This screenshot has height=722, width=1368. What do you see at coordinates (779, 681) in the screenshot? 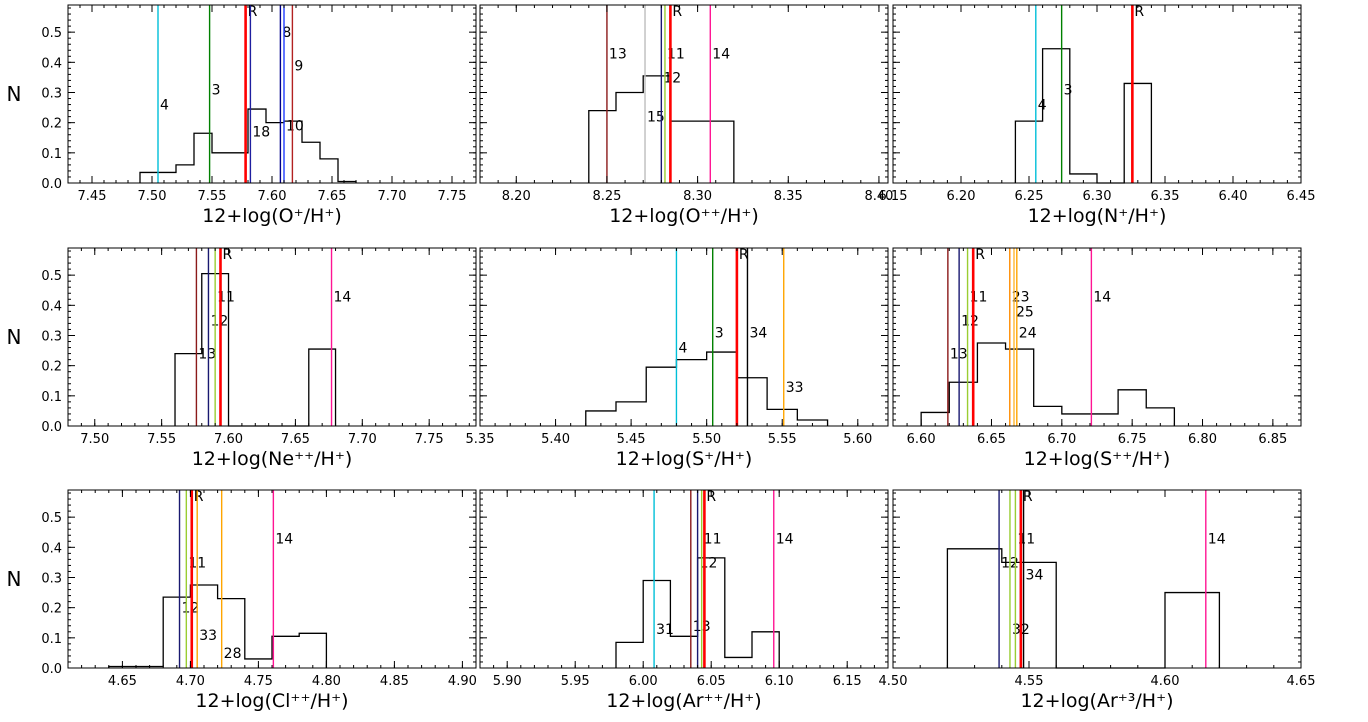
I see `x-tick-label: 6.10` at bounding box center [779, 681].